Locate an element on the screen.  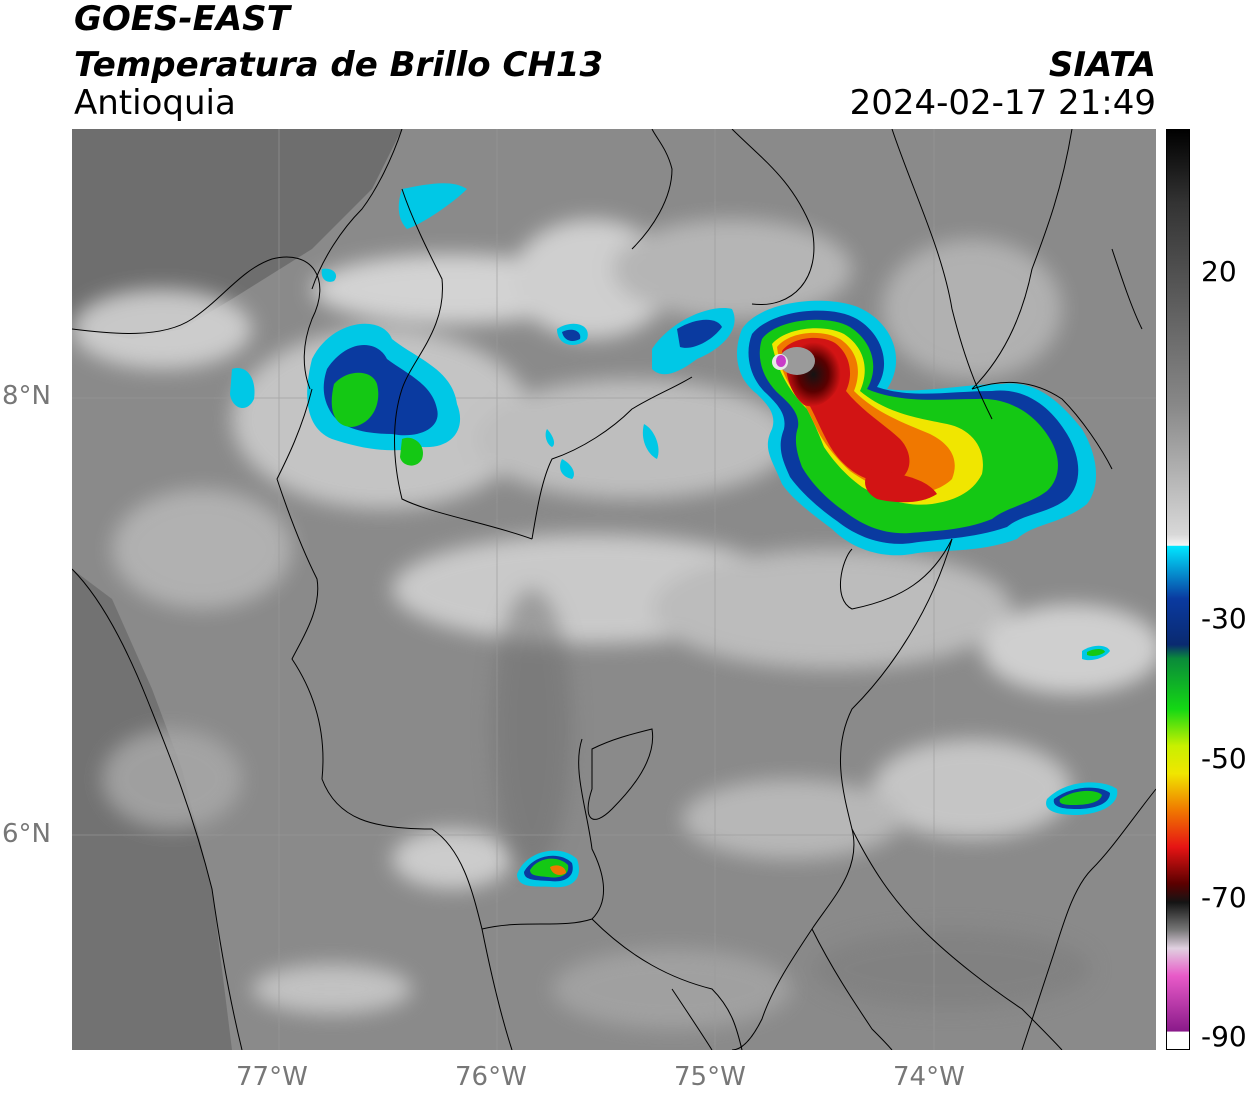
cold-cloud-center is located at coordinates (640, 393).